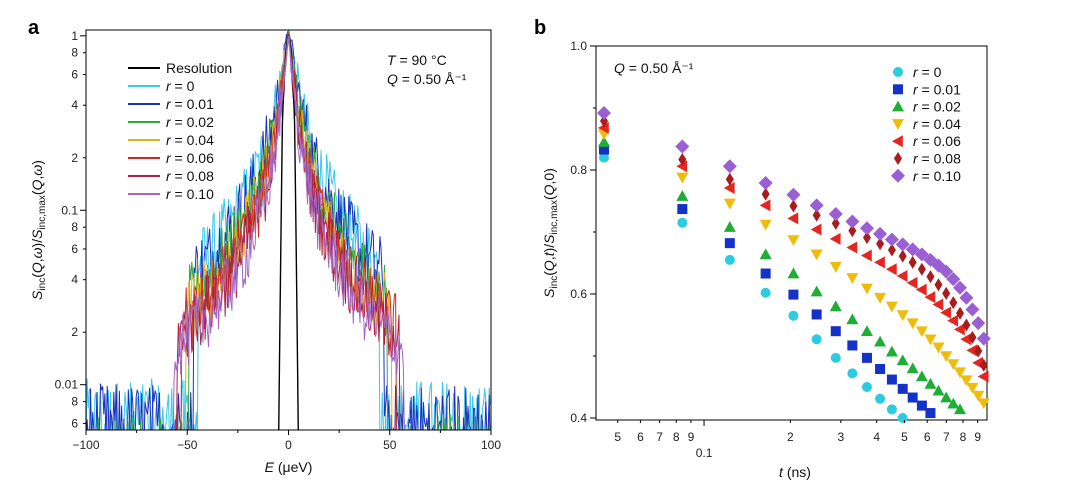 This screenshot has width=1071, height=492. I want to click on panel-a-x-tick-label: −100, so click(85, 445).